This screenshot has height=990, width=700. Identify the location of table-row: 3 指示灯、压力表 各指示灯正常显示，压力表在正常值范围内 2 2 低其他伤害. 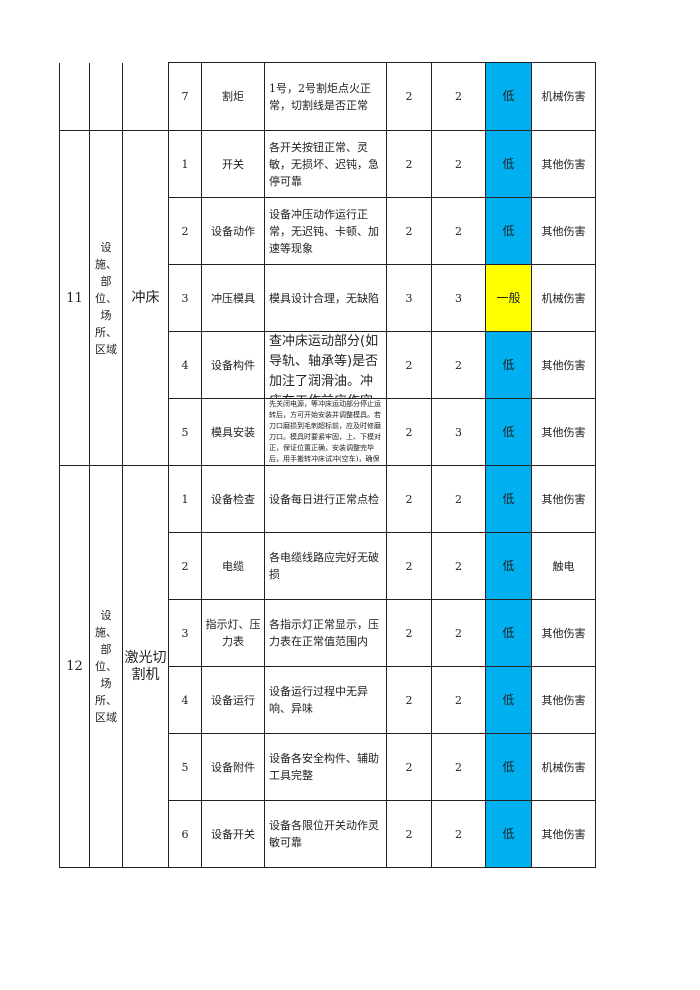
(328, 633).